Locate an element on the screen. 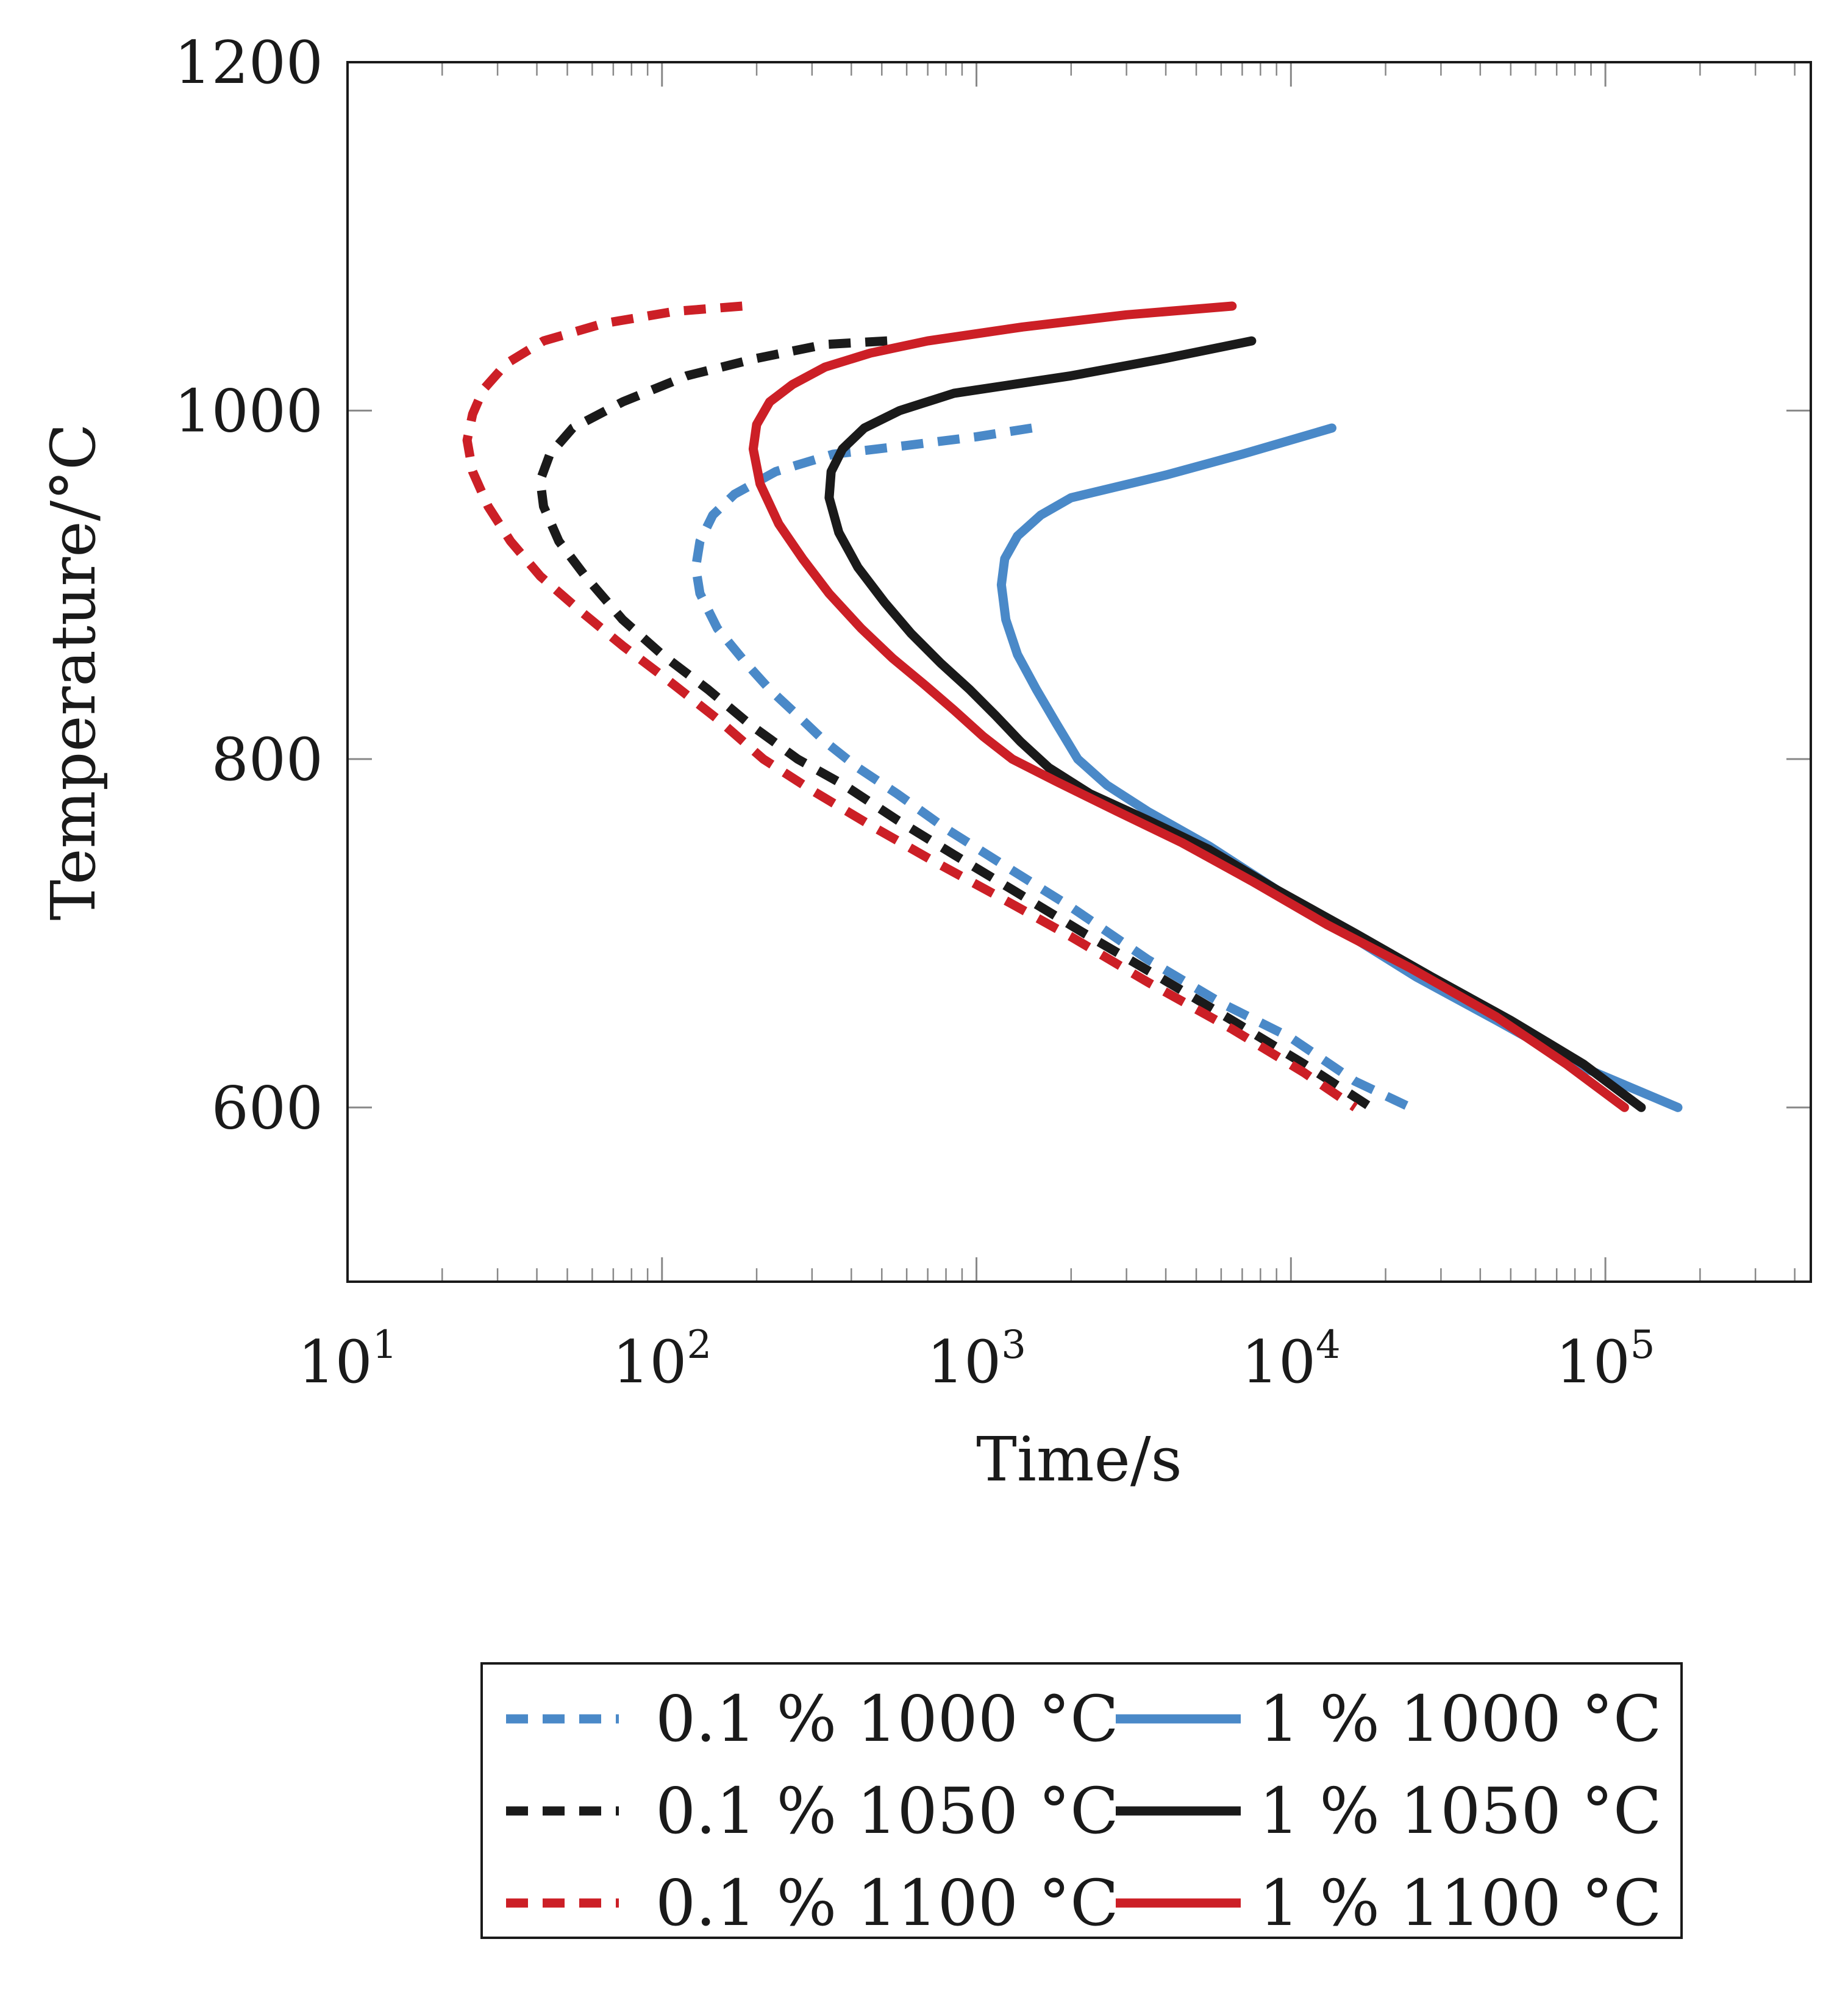 Image resolution: width=1848 pixels, height=2014 pixels. y-tick-label: 1000 is located at coordinates (248, 411).